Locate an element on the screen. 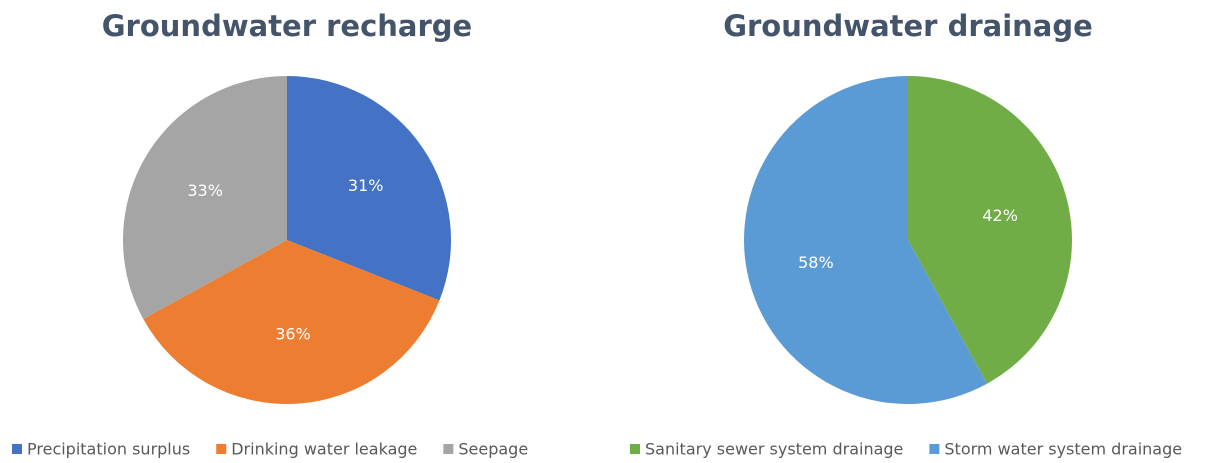 The height and width of the screenshot is (463, 1205). data-label: 36% is located at coordinates (293, 333).